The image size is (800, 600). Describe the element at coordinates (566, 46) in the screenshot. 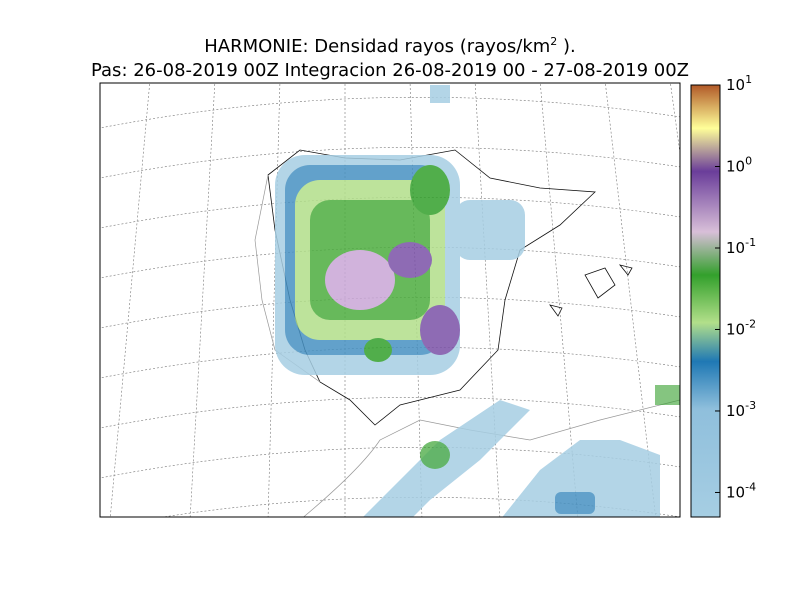

I see `title-text: ).` at that location.